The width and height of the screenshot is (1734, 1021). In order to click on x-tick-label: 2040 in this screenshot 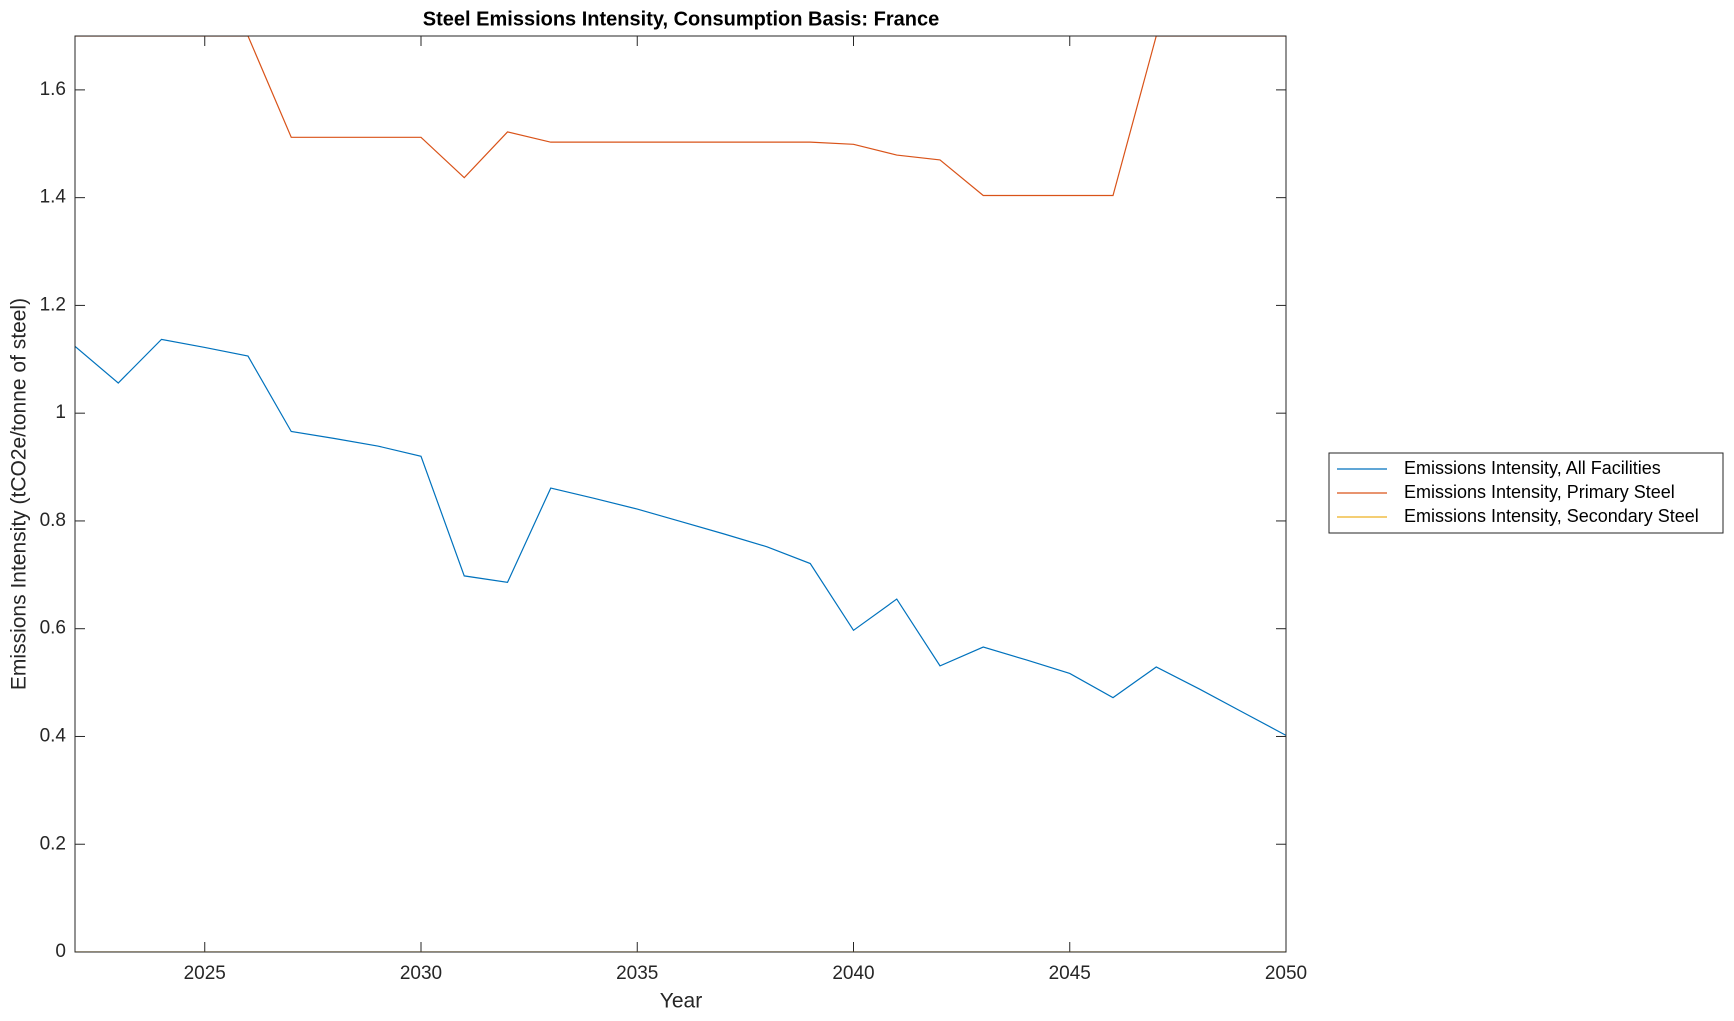, I will do `click(853, 973)`.